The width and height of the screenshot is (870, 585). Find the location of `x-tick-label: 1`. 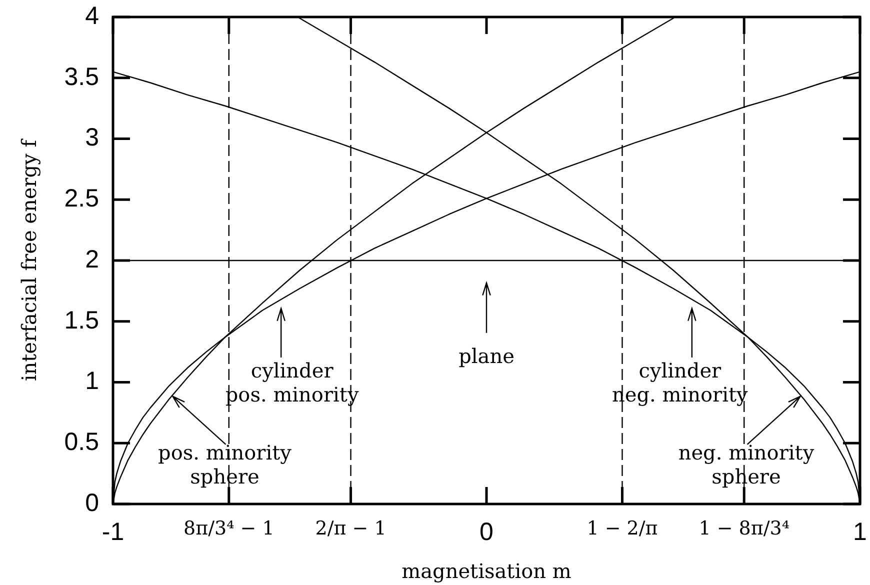

x-tick-label: 1 is located at coordinates (860, 532).